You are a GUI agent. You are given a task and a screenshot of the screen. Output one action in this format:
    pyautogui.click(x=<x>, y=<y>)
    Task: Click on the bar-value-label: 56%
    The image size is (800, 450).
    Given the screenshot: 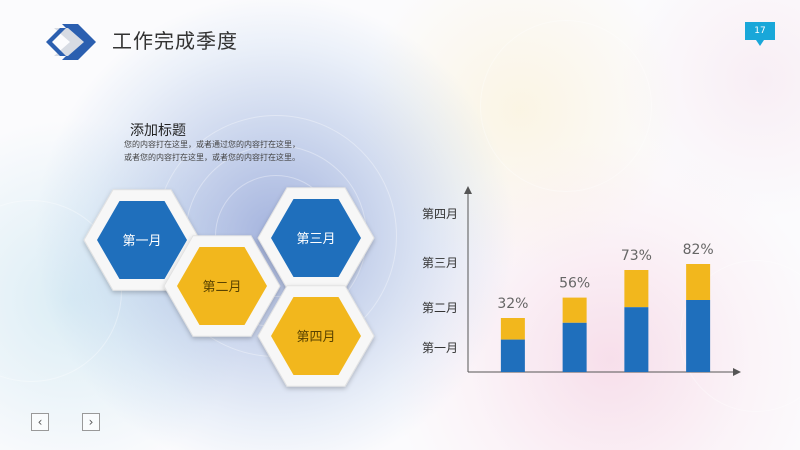 What is the action you would take?
    pyautogui.click(x=574, y=284)
    